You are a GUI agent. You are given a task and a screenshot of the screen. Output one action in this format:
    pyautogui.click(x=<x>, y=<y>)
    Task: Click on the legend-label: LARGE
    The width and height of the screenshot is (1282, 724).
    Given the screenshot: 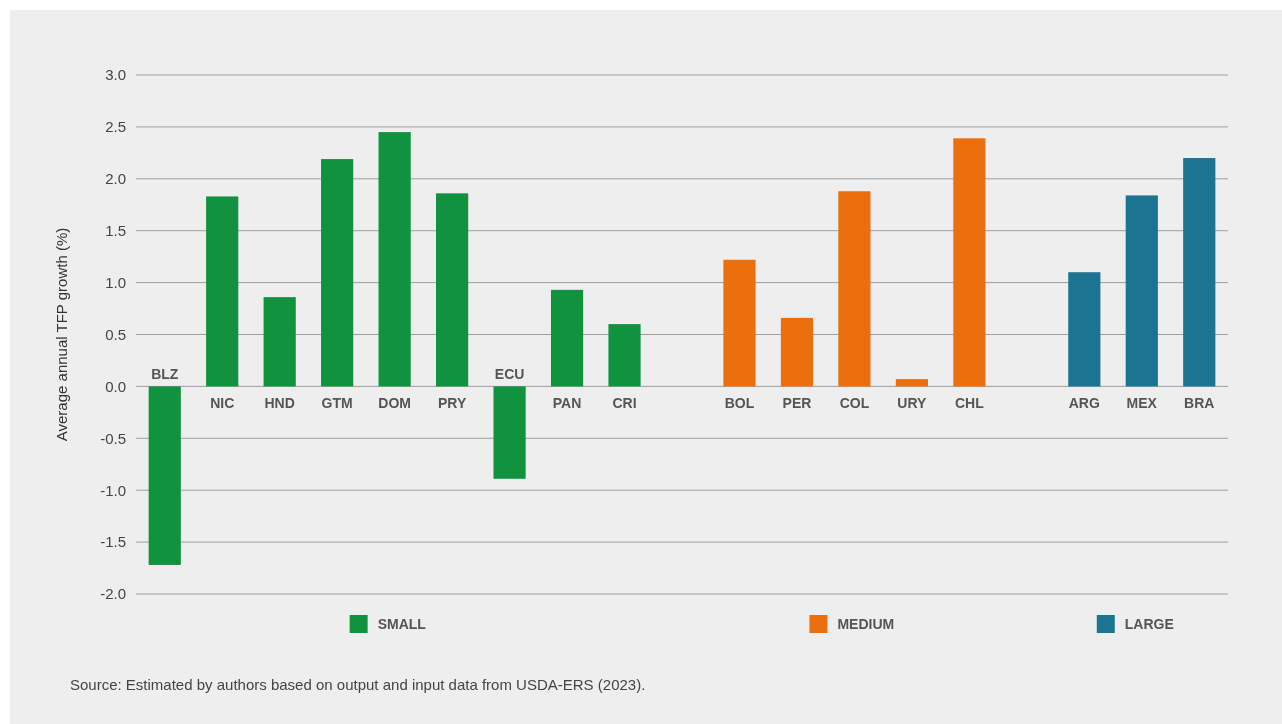 What is the action you would take?
    pyautogui.click(x=1149, y=624)
    